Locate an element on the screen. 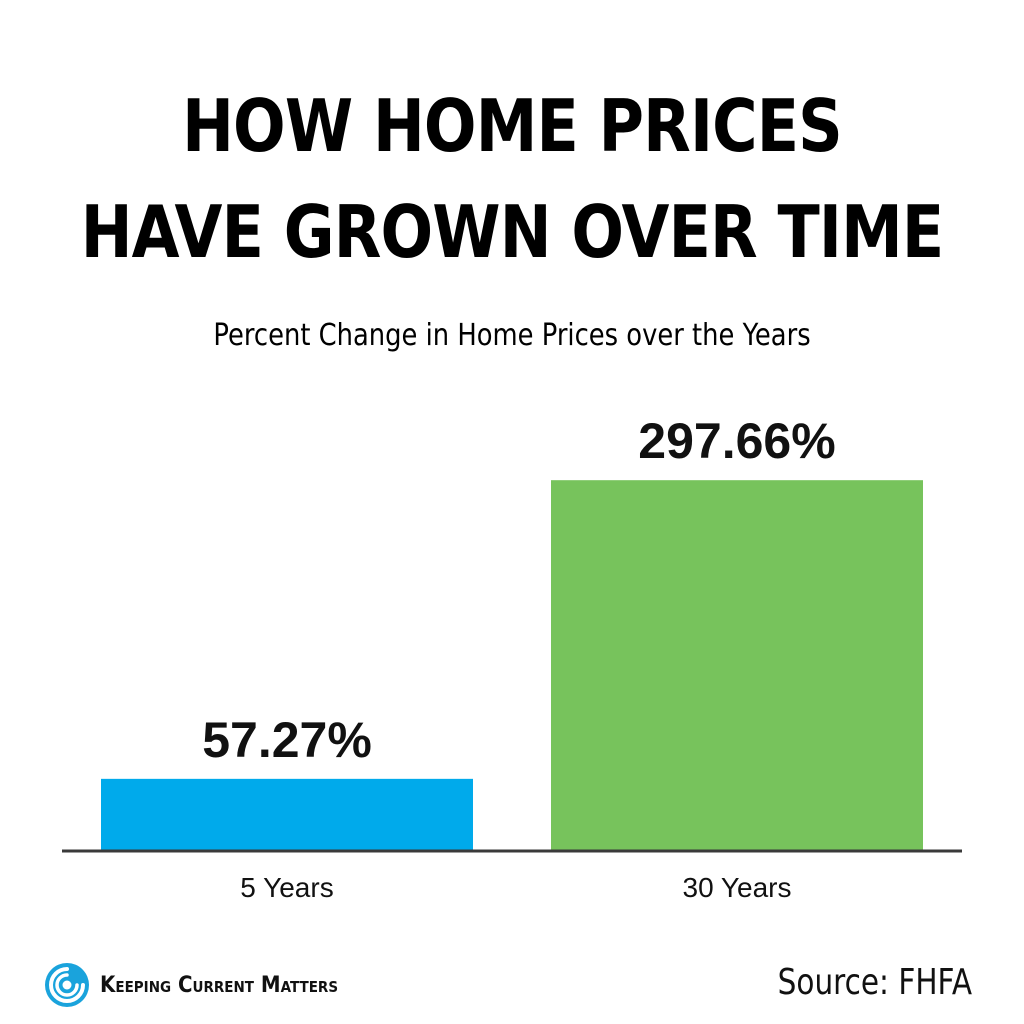 The width and height of the screenshot is (1024, 1024). value-label-1: 297.66% is located at coordinates (736, 441).